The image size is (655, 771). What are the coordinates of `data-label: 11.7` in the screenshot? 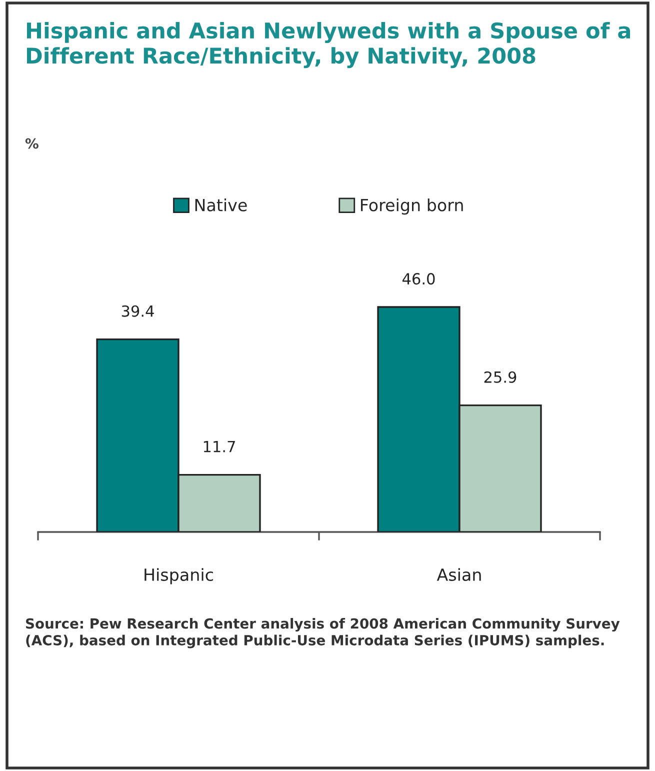 It's located at (219, 446).